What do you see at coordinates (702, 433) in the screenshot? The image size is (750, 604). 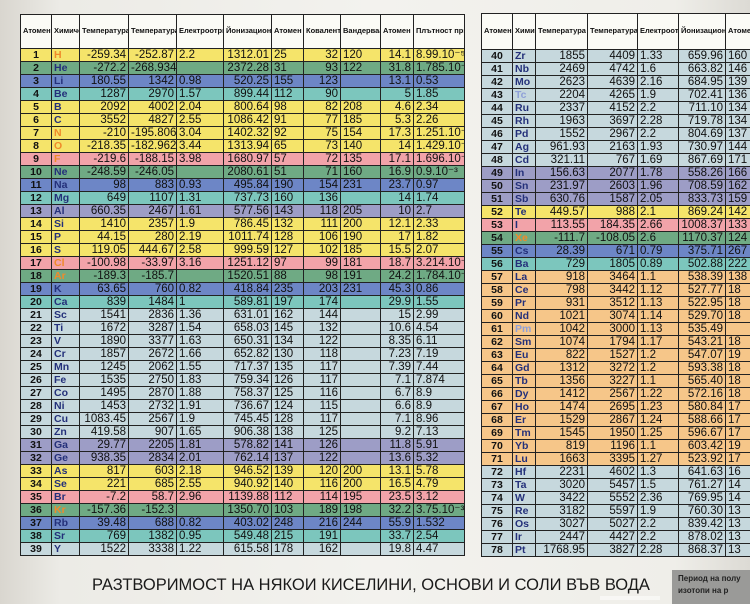 I see `property-value: 596.67` at bounding box center [702, 433].